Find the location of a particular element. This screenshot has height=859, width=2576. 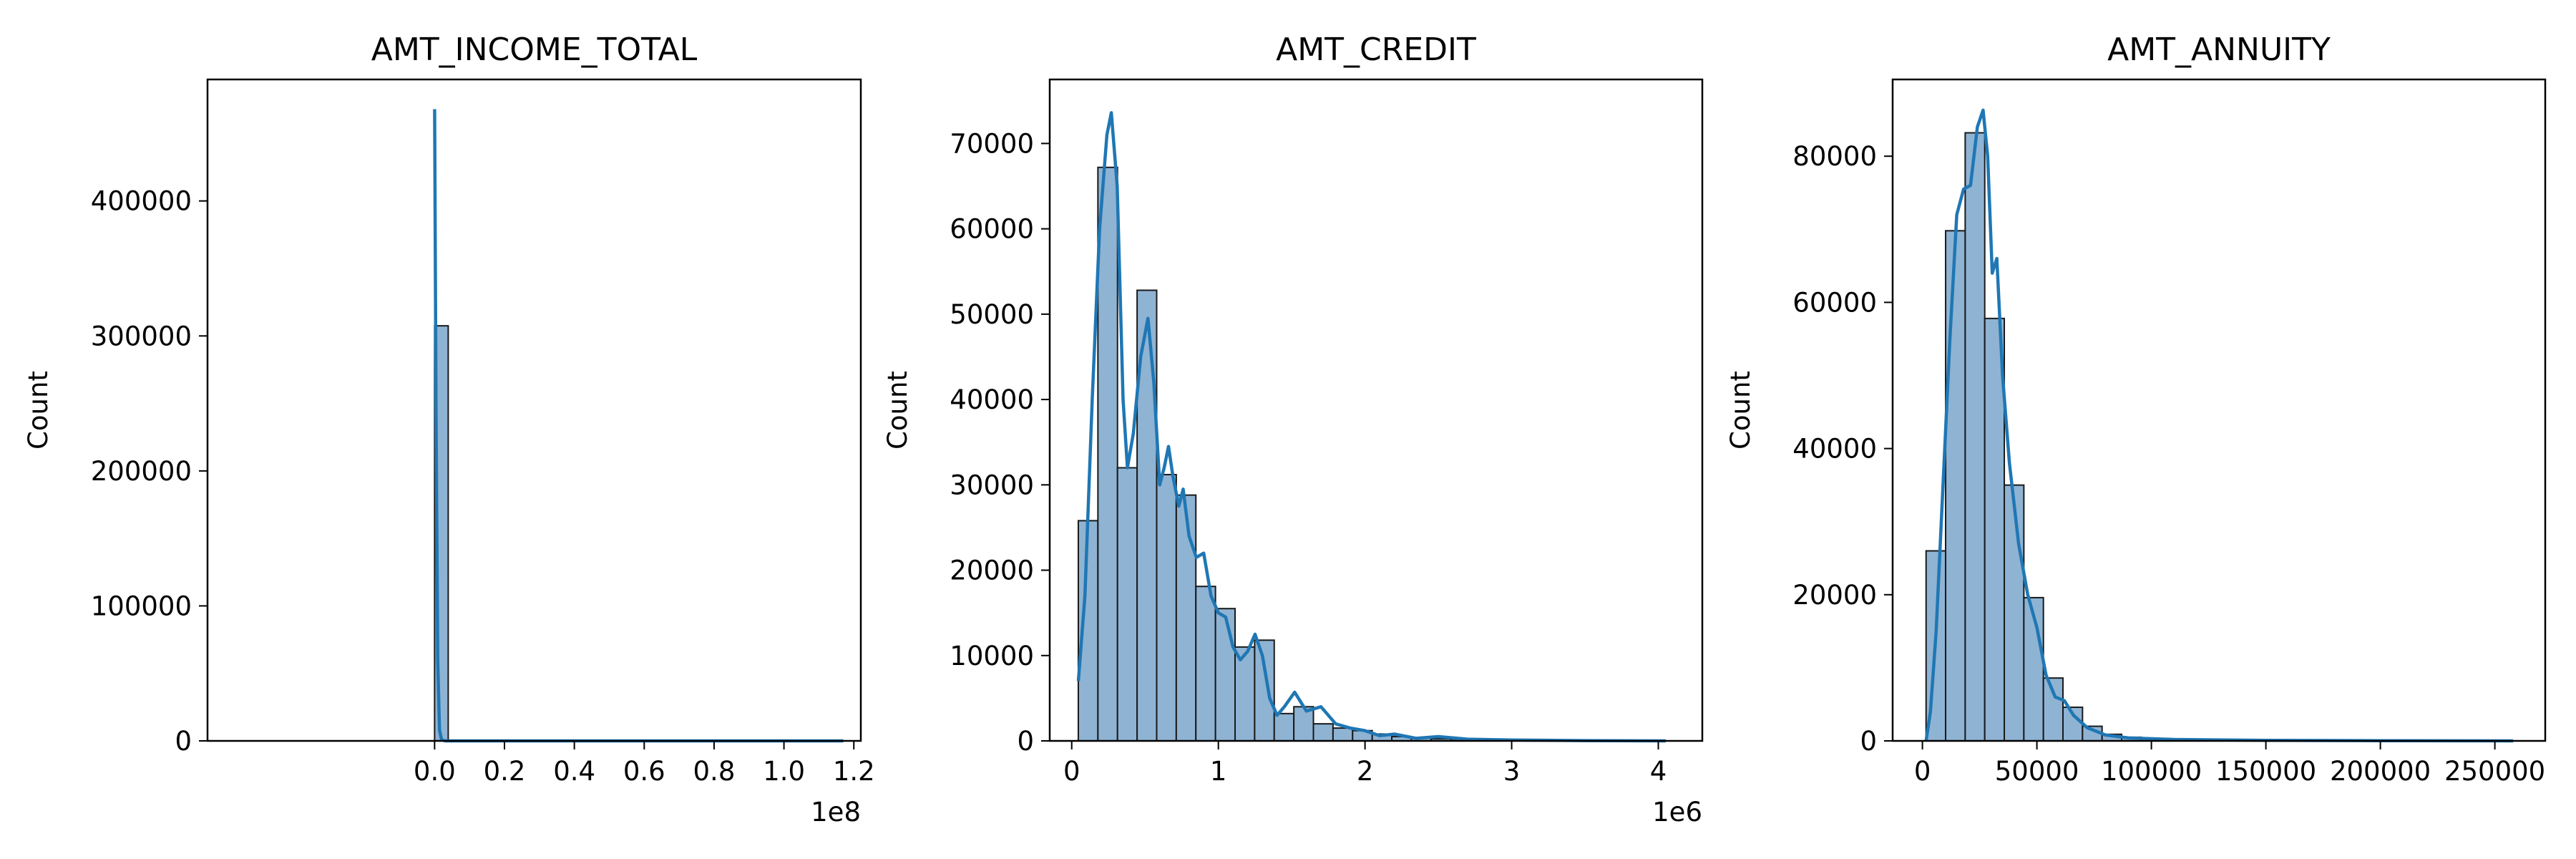

x-tick-label: 0.8 is located at coordinates (714, 771).